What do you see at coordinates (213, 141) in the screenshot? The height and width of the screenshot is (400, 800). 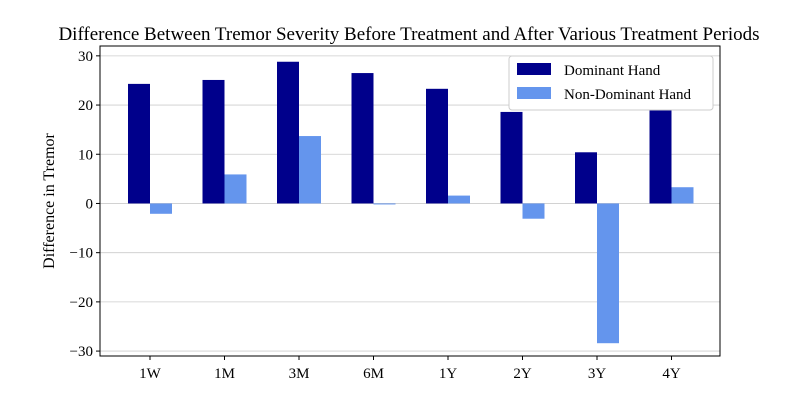 I see `bar-dominant-hand-1m` at bounding box center [213, 141].